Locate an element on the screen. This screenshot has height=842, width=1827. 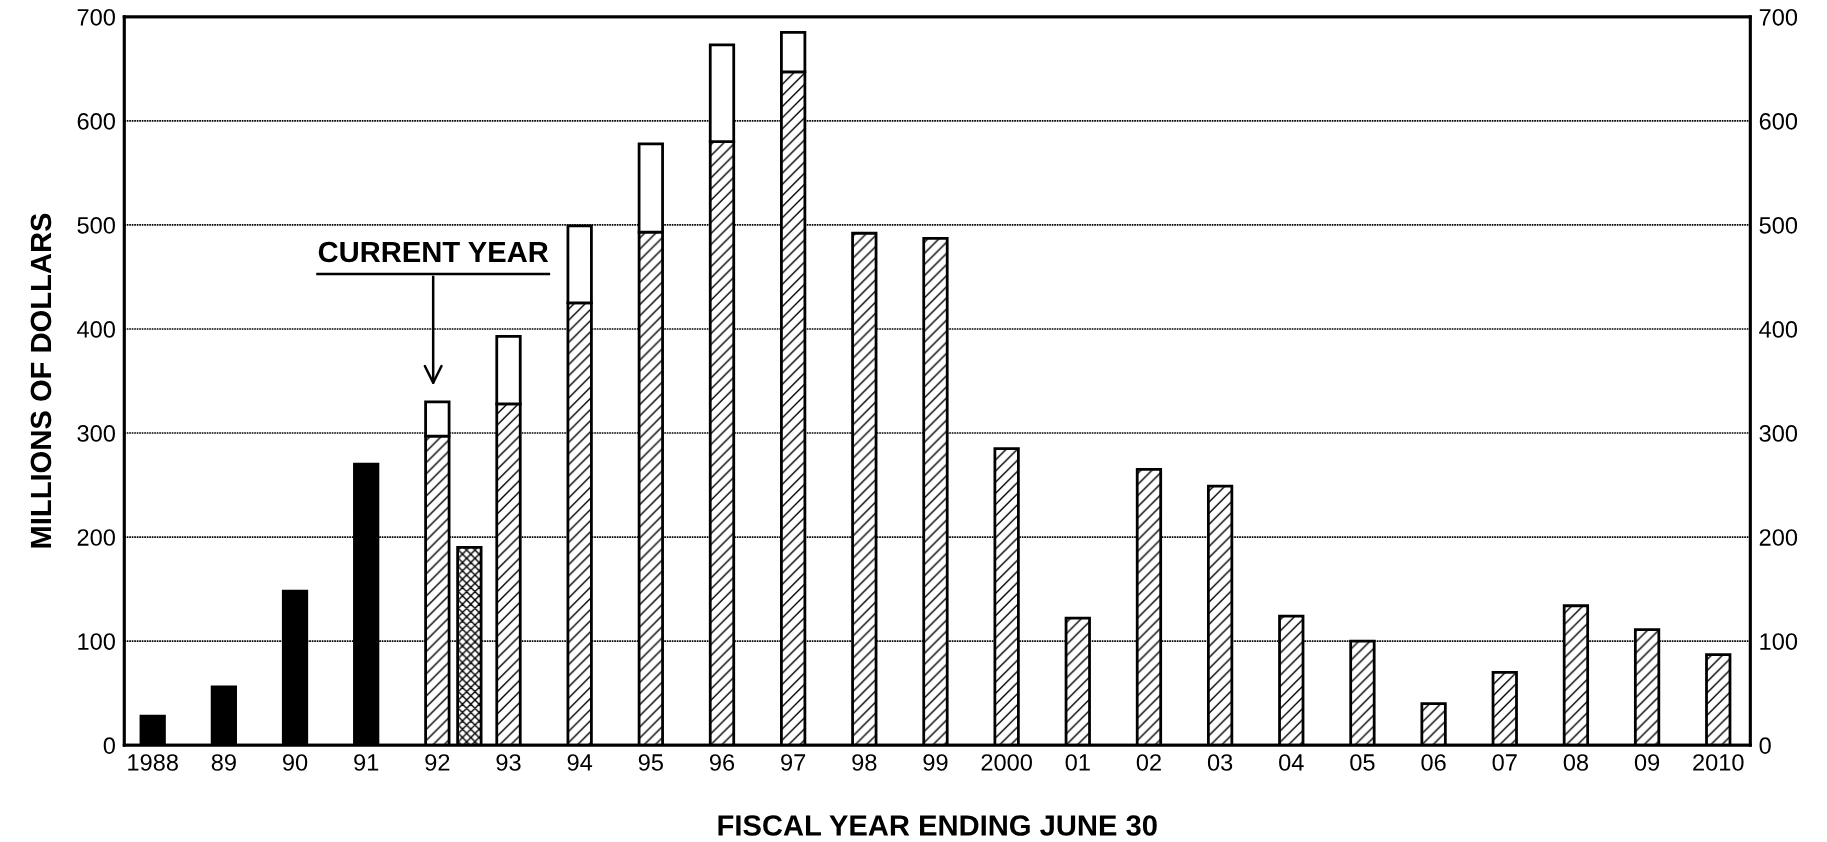
x-tick-label: 09 is located at coordinates (1647, 762).